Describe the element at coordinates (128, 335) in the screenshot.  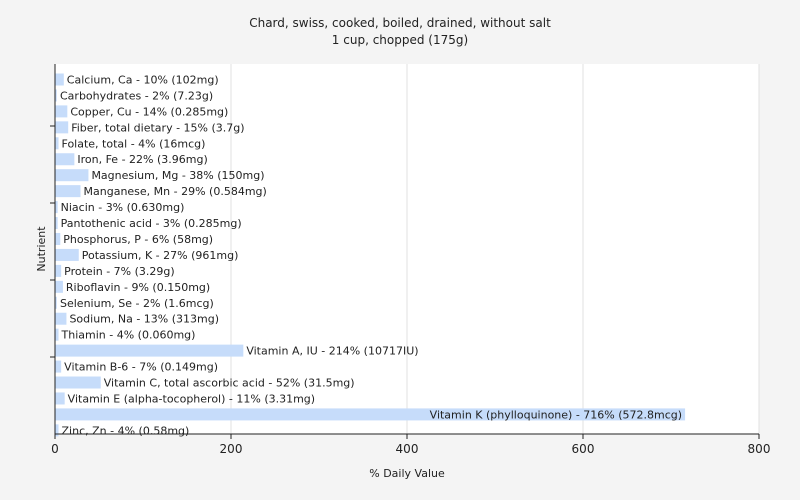
I see `bar-label-16: Thiamin - 4% (0.060mg)` at that location.